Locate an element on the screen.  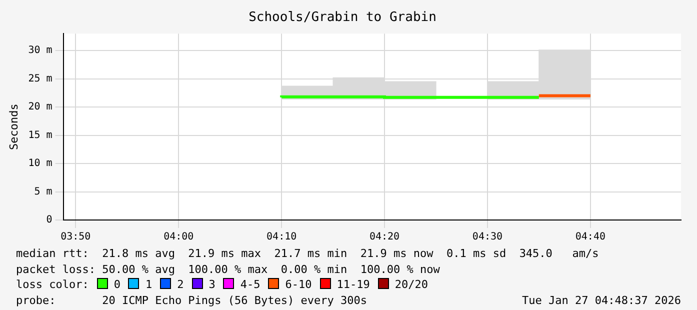
x-tick-label: 04:20 is located at coordinates (384, 237).